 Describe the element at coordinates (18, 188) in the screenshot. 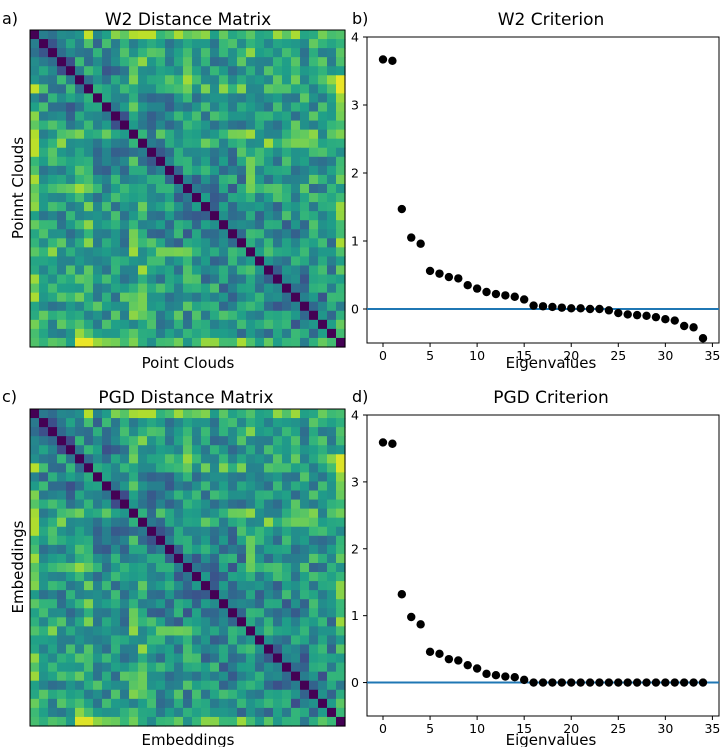

I see `panel-a-ylabel: Poinnt Clouds` at that location.